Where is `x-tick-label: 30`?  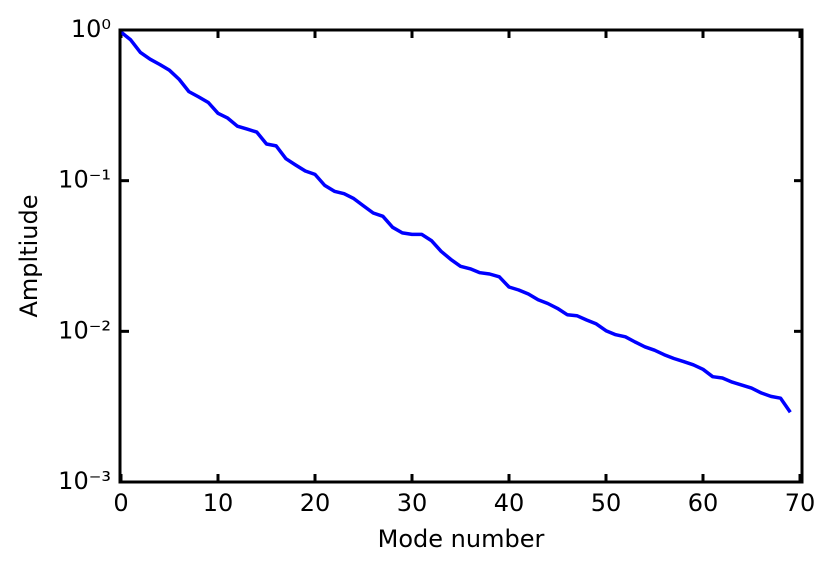 x-tick-label: 30 is located at coordinates (412, 503).